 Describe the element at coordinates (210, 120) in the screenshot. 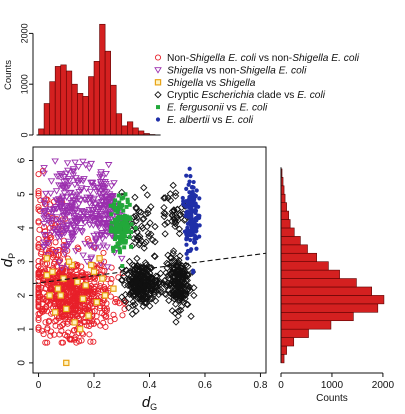

I see `legend-label: E. albertii vs E. coli` at that location.